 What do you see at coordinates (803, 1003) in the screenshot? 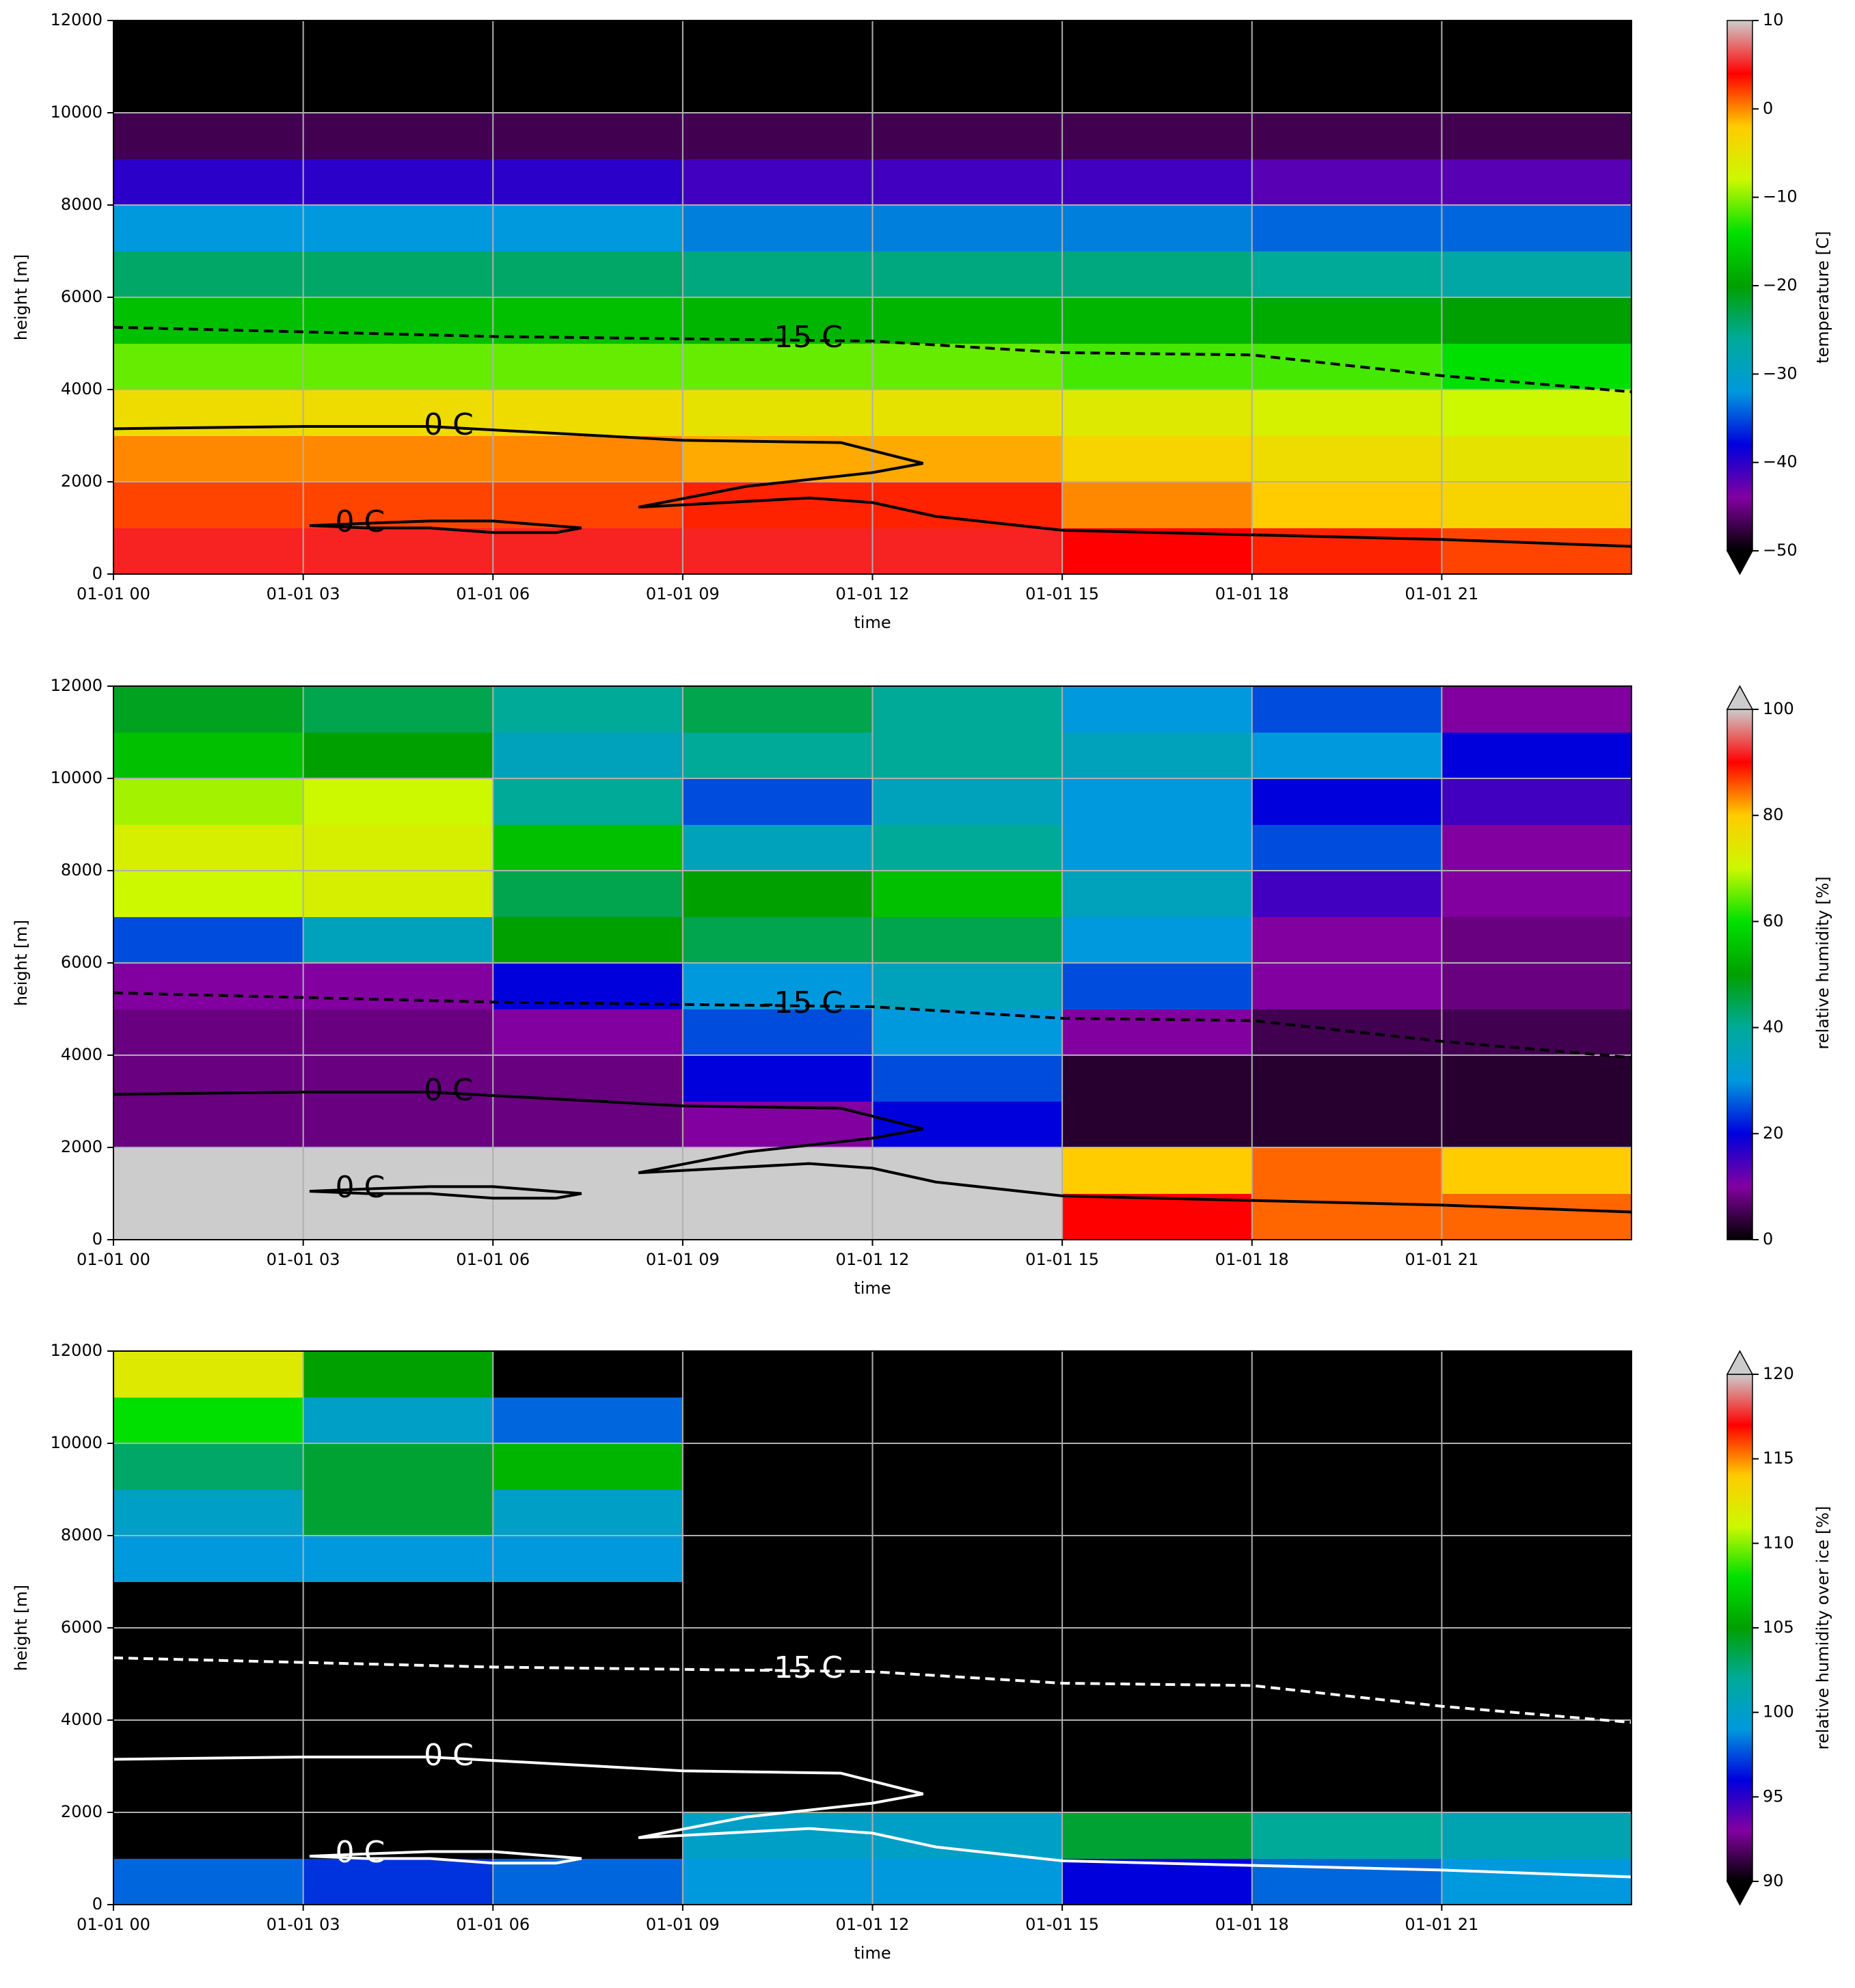
I see `contour-label: -15 C` at bounding box center [803, 1003].